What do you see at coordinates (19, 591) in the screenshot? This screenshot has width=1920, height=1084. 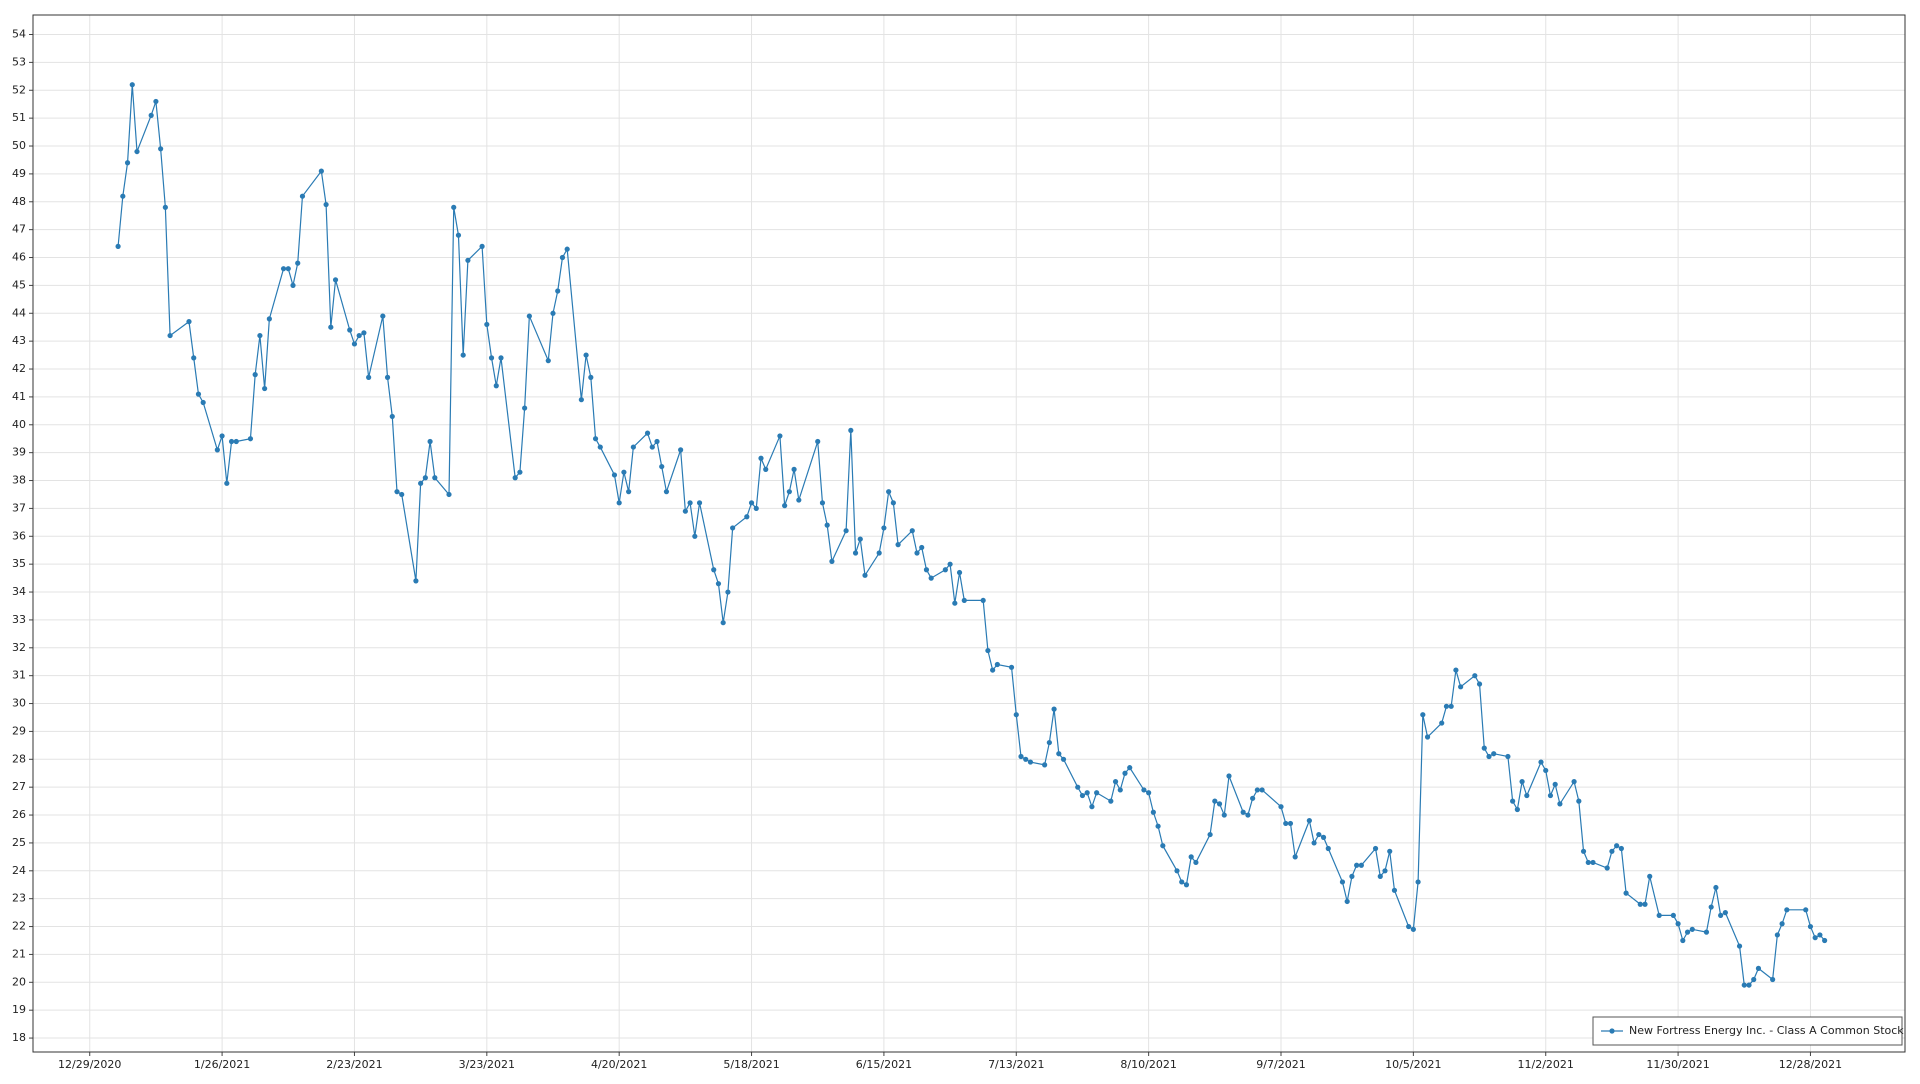 I see `y-tick-label: 34` at bounding box center [19, 591].